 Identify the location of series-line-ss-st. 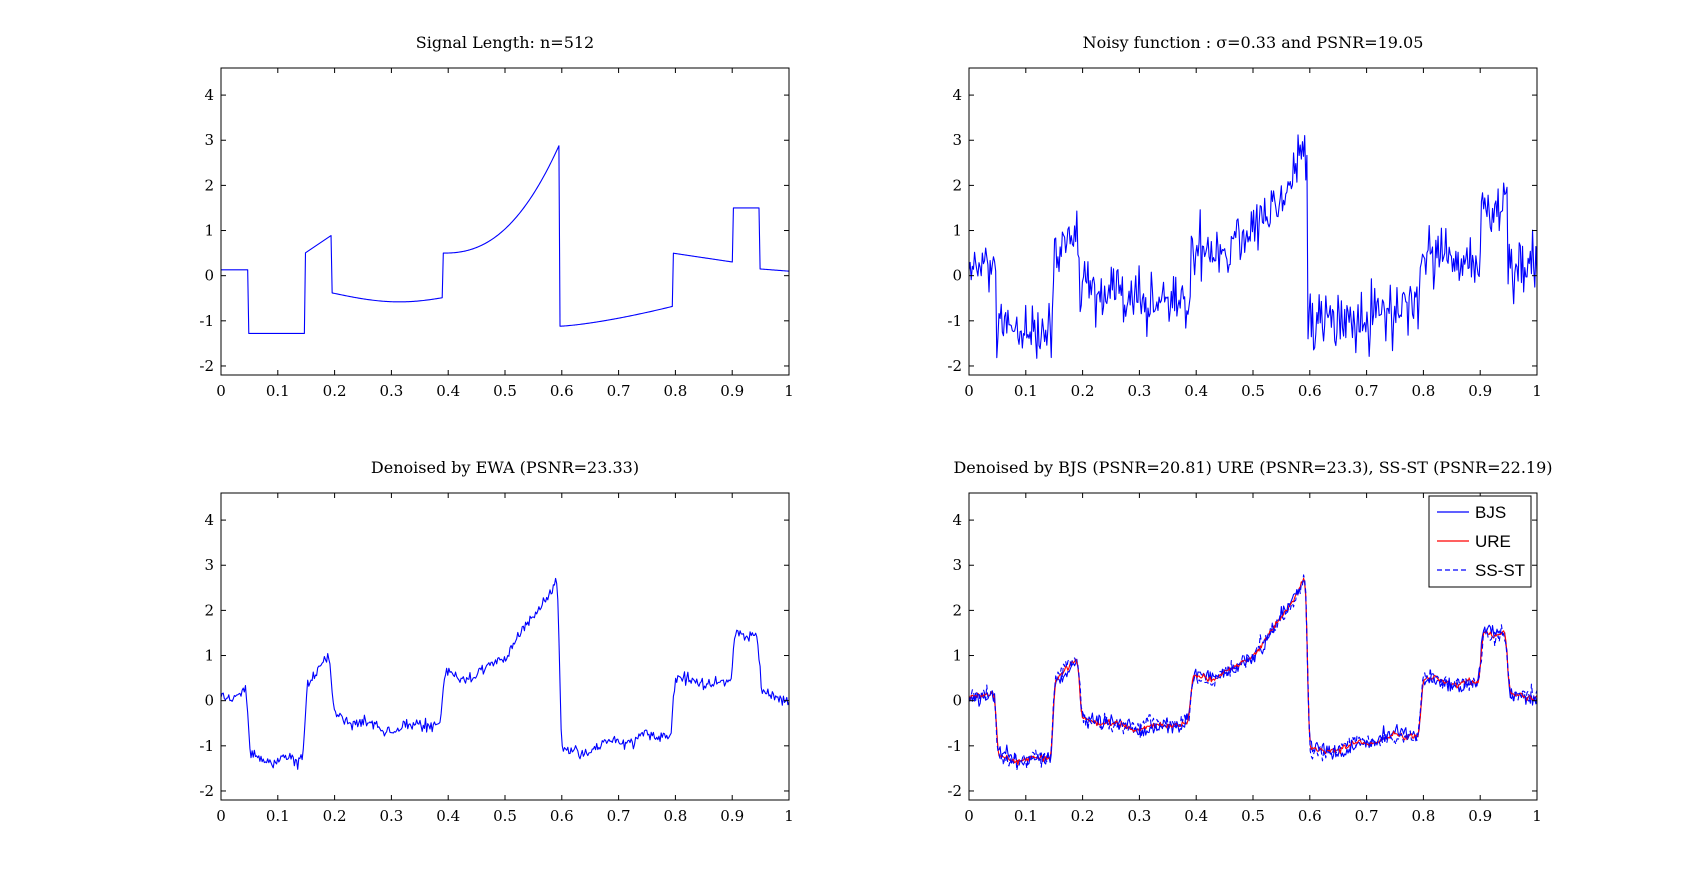
(1253, 672).